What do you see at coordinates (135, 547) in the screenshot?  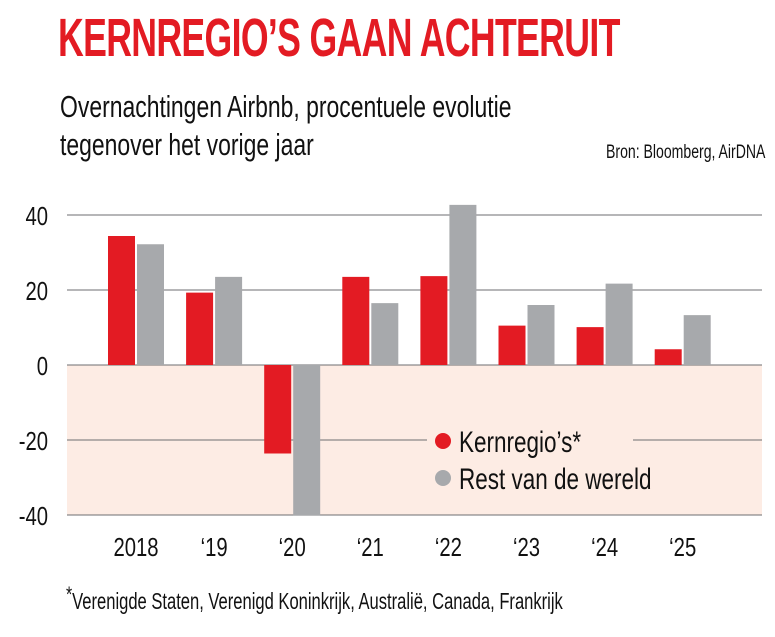 I see `x-tick-label: 2018` at bounding box center [135, 547].